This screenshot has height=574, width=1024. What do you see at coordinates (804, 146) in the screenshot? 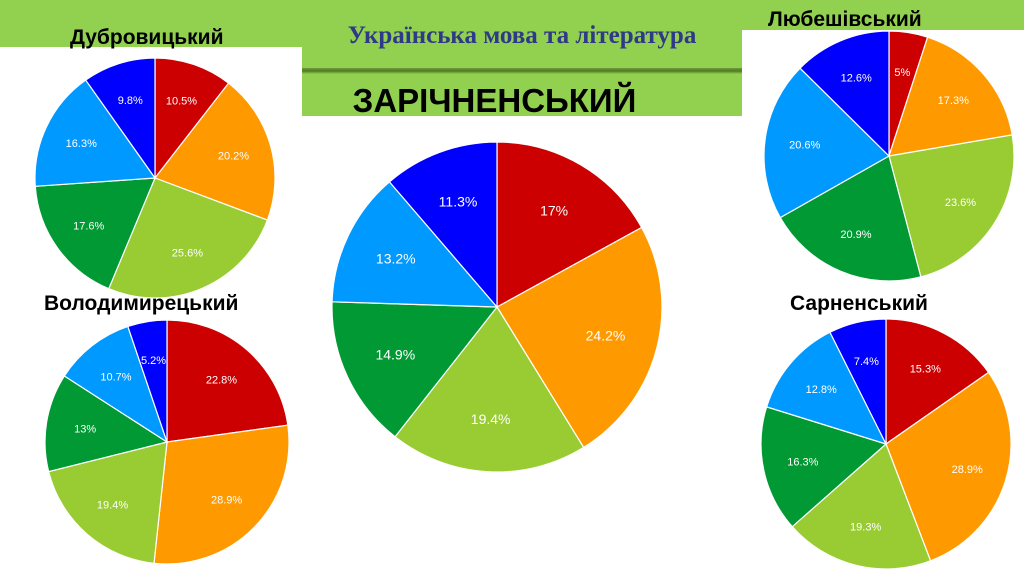
I see `slice-label: 20.6%` at bounding box center [804, 146].